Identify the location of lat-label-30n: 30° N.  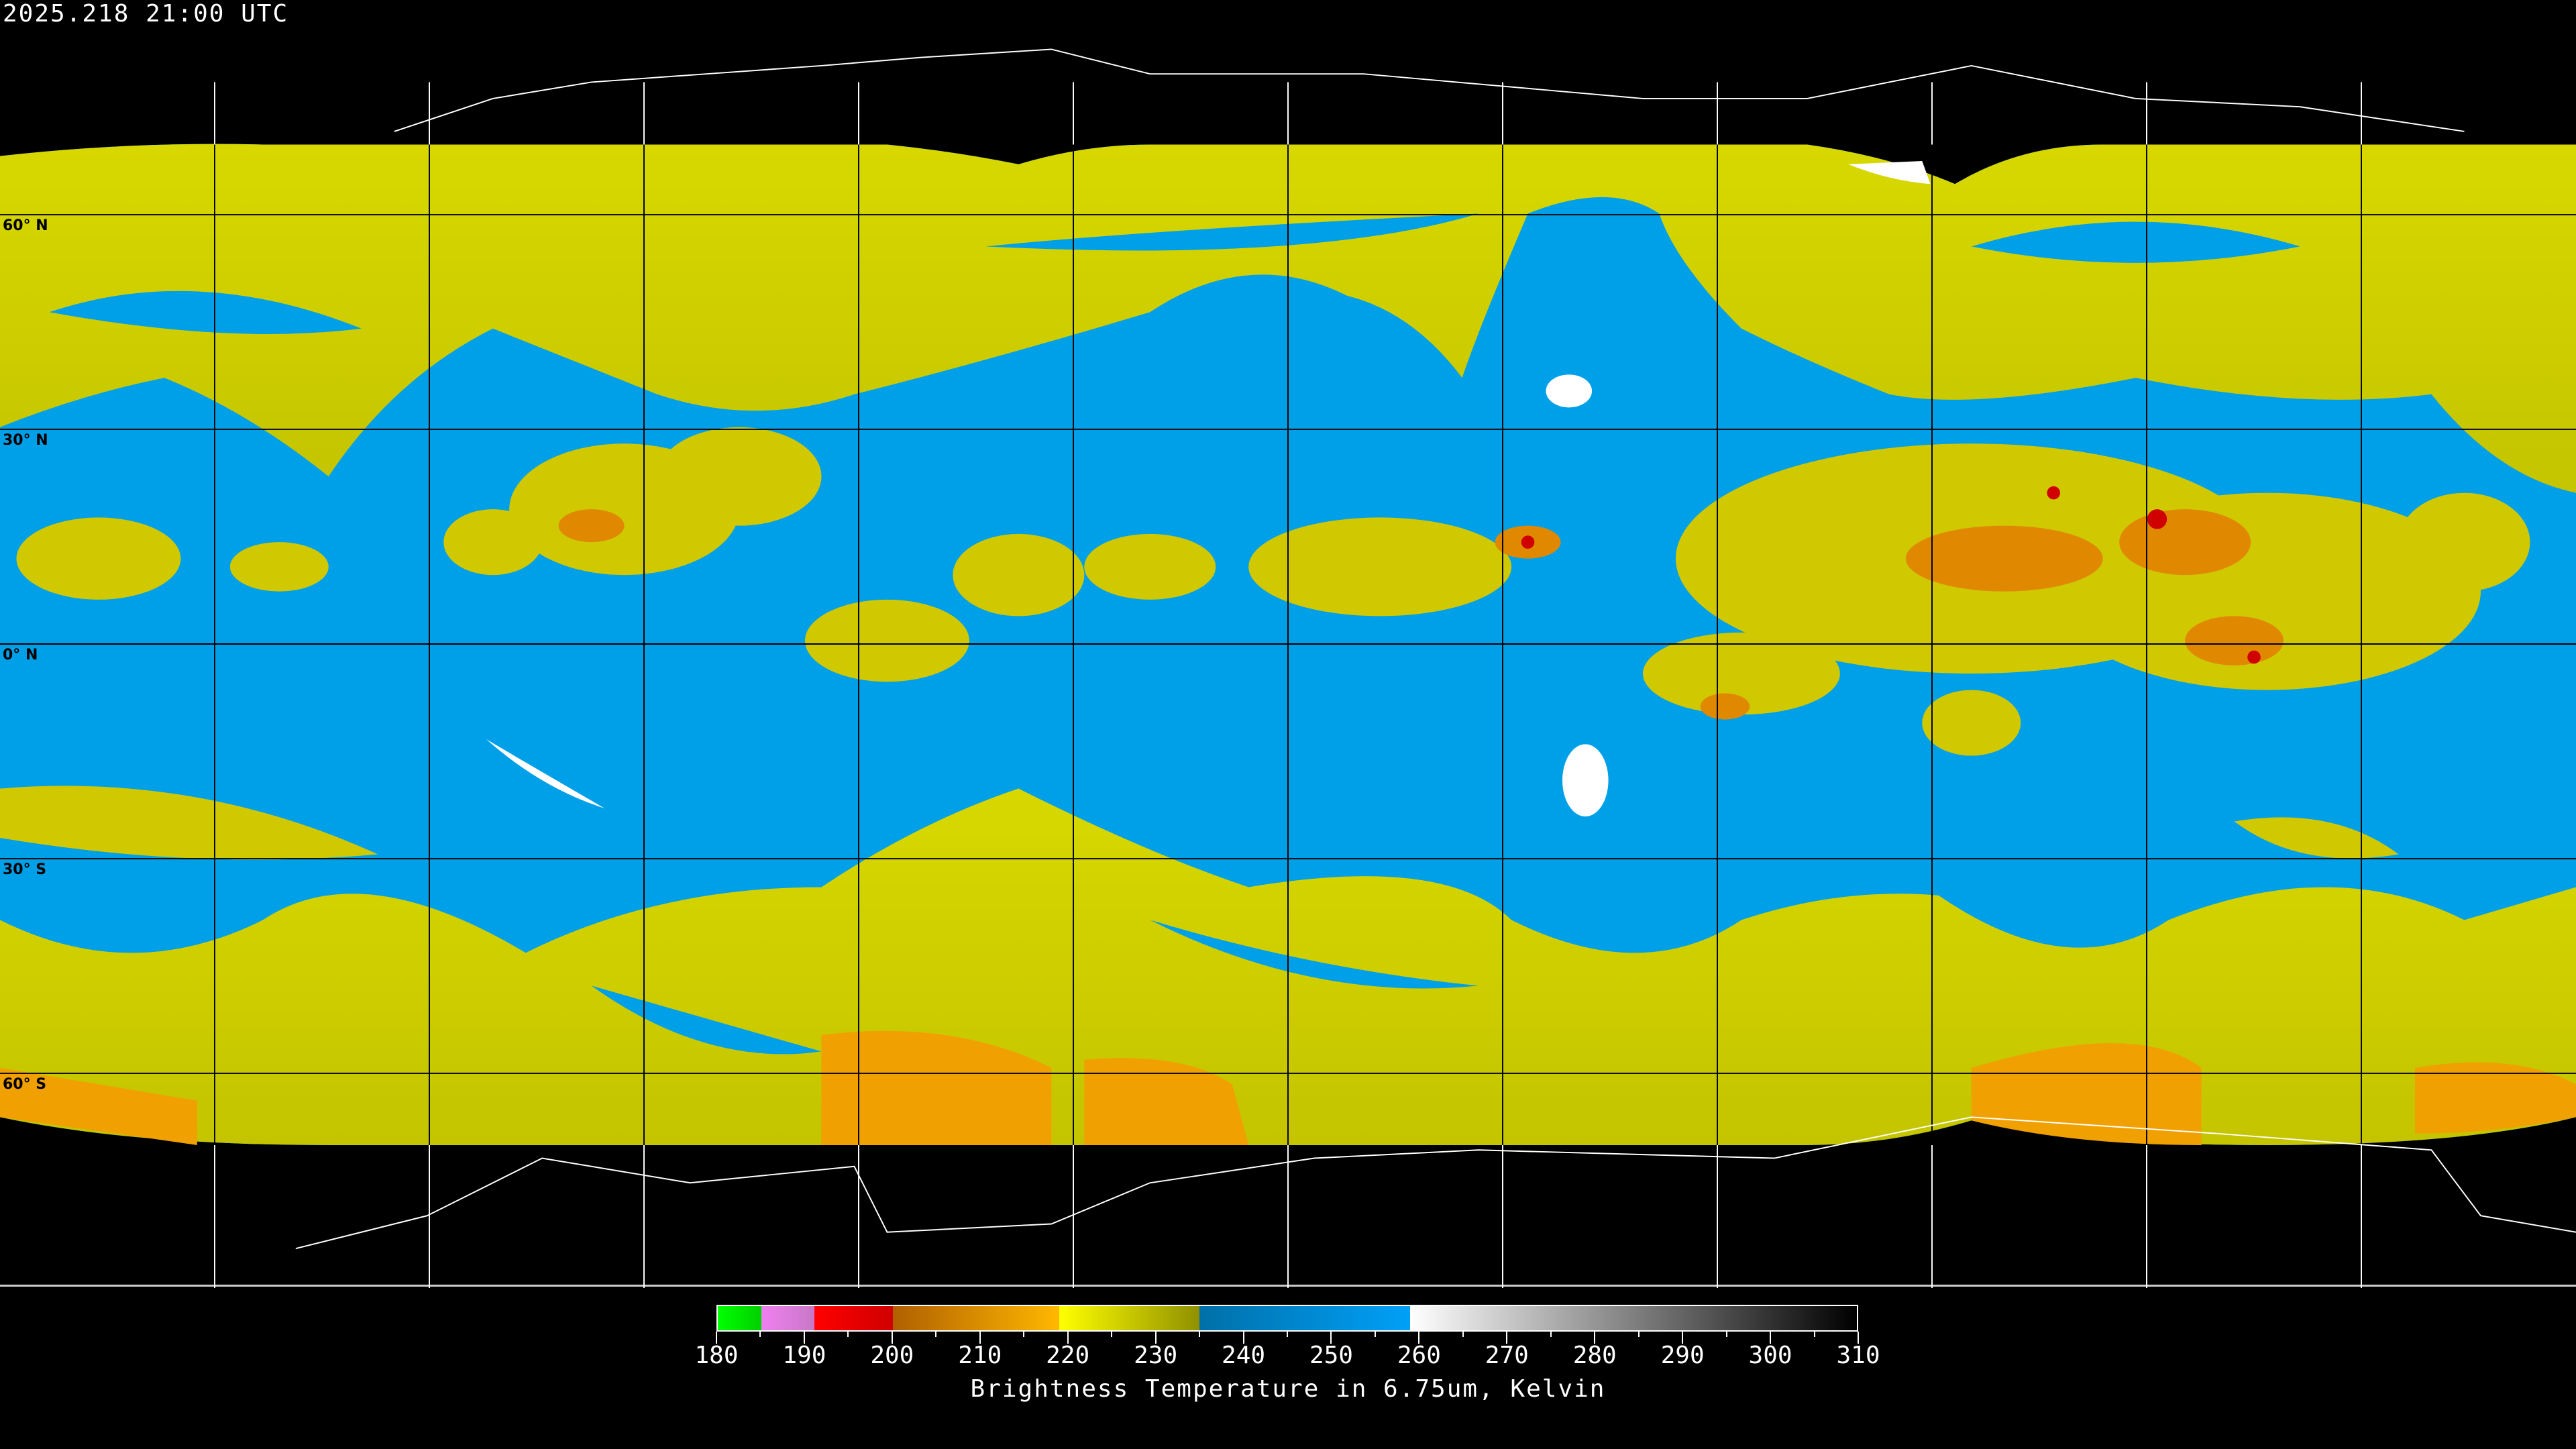
(25, 440).